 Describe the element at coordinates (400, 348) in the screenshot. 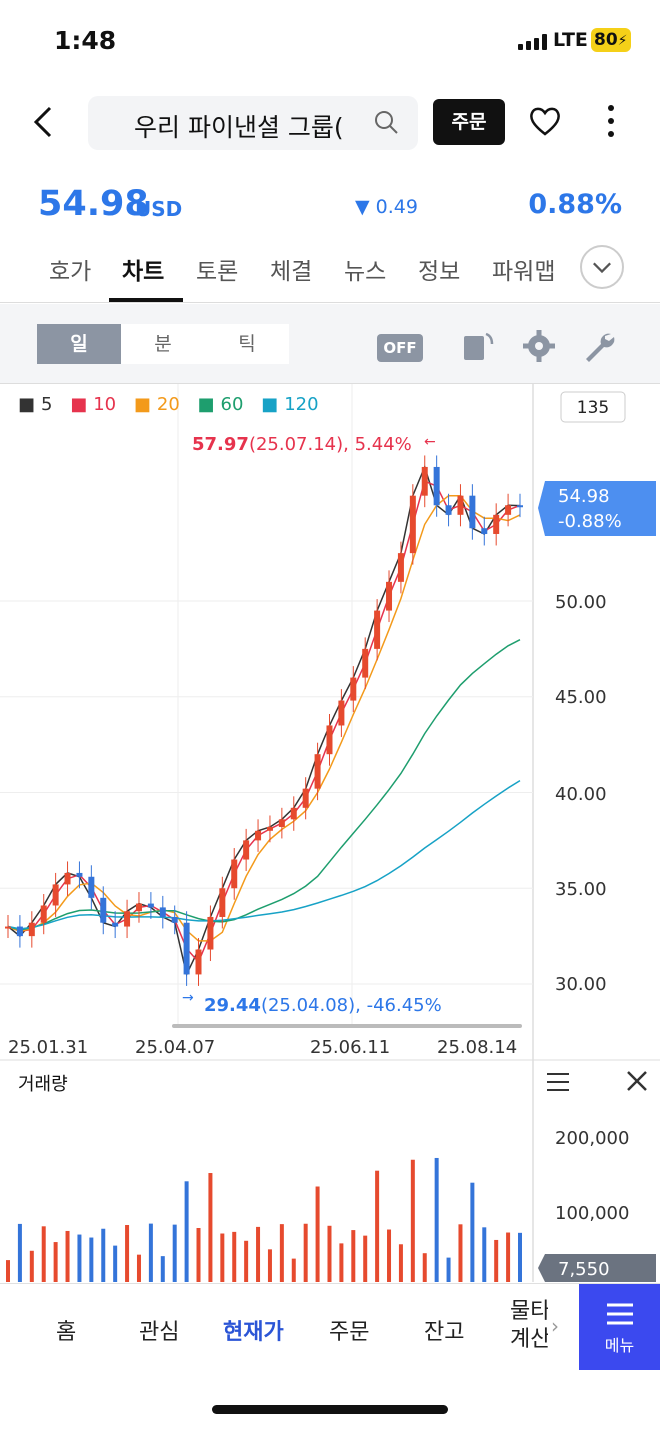

I see `overlay-off-toggle: OFF` at that location.